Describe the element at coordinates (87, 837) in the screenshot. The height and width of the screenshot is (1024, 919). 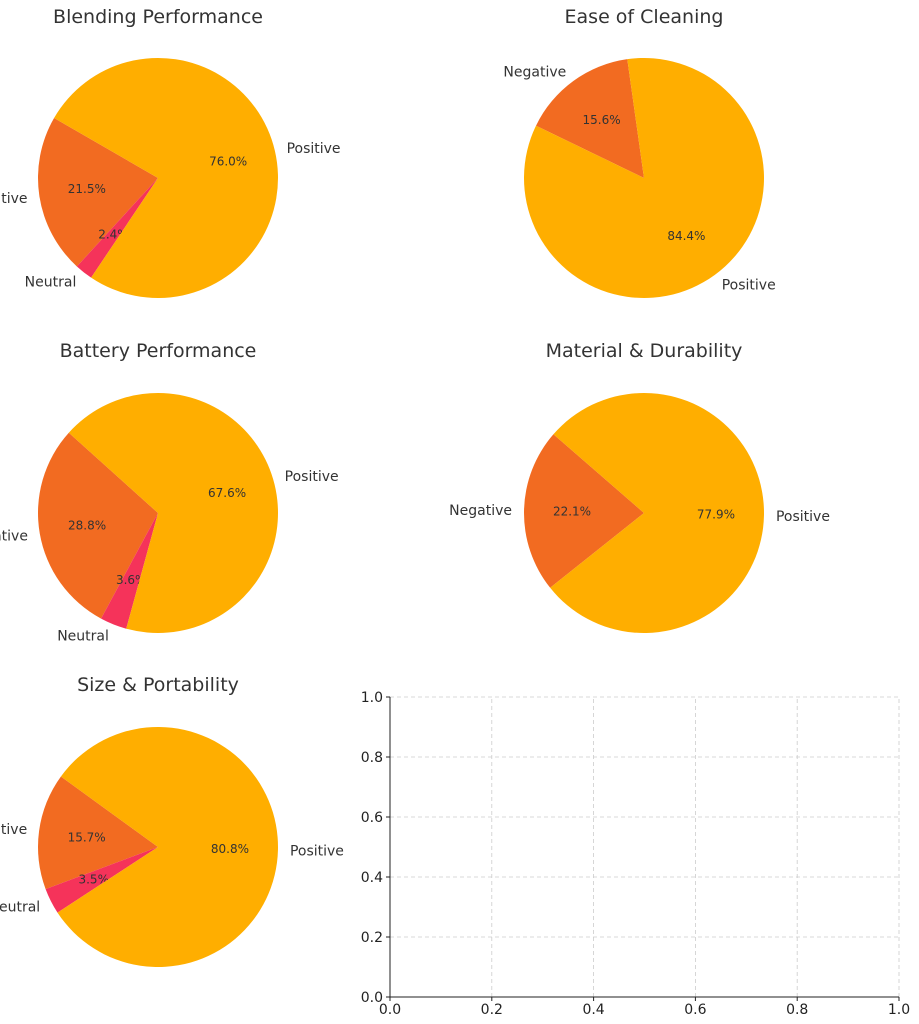
I see `pct-label-negative: 15.7%` at that location.